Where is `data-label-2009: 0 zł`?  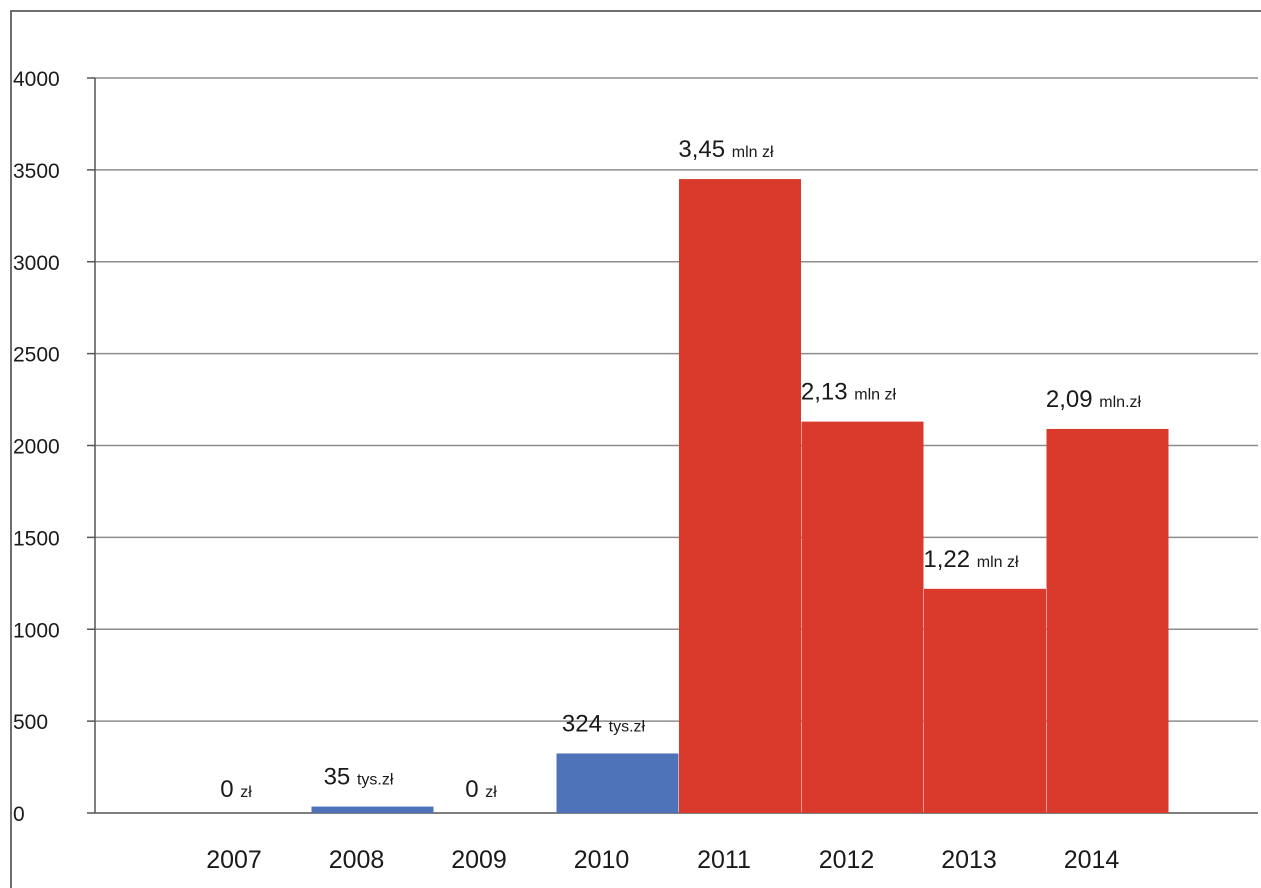 data-label-2009: 0 zł is located at coordinates (481, 789).